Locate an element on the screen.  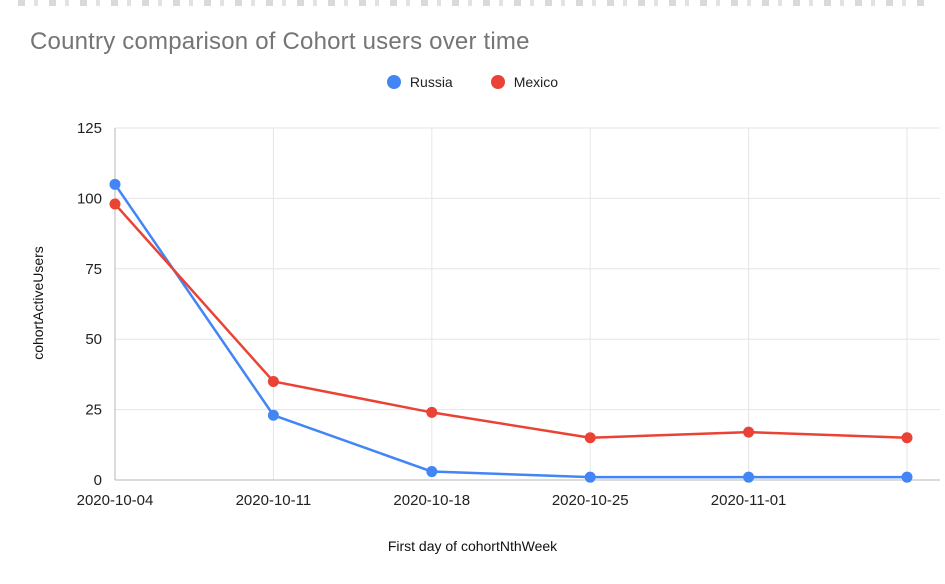
svg-text: 75 is located at coordinates (93, 269).